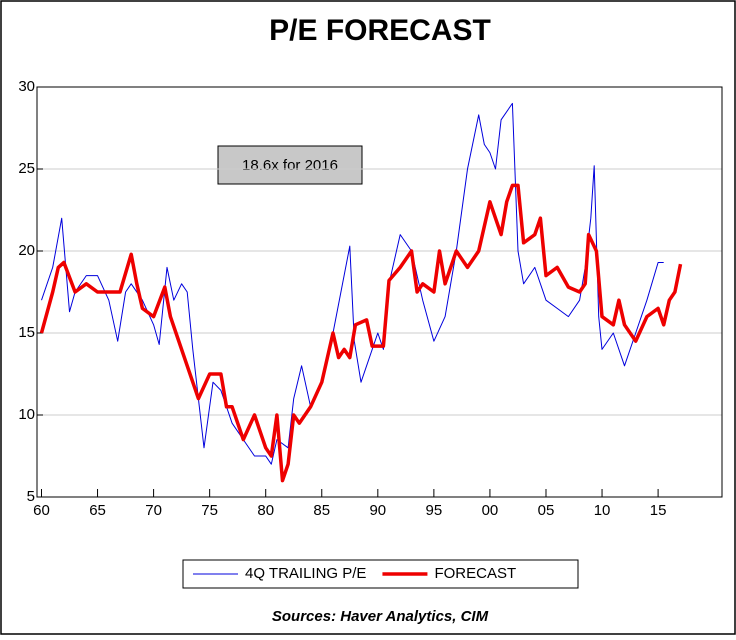 The image size is (736, 640). I want to click on x-tick-label: 90, so click(377, 510).